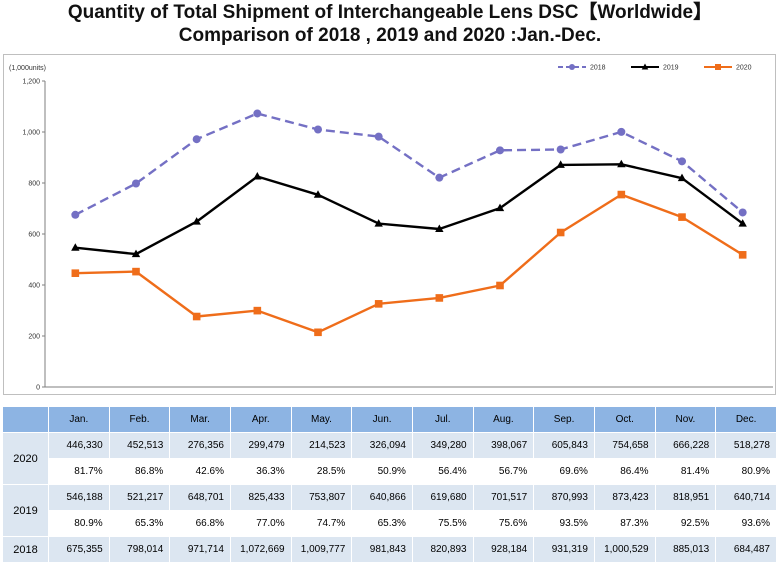  What do you see at coordinates (382, 471) in the screenshot?
I see `ratio-cell: 50.9%` at bounding box center [382, 471].